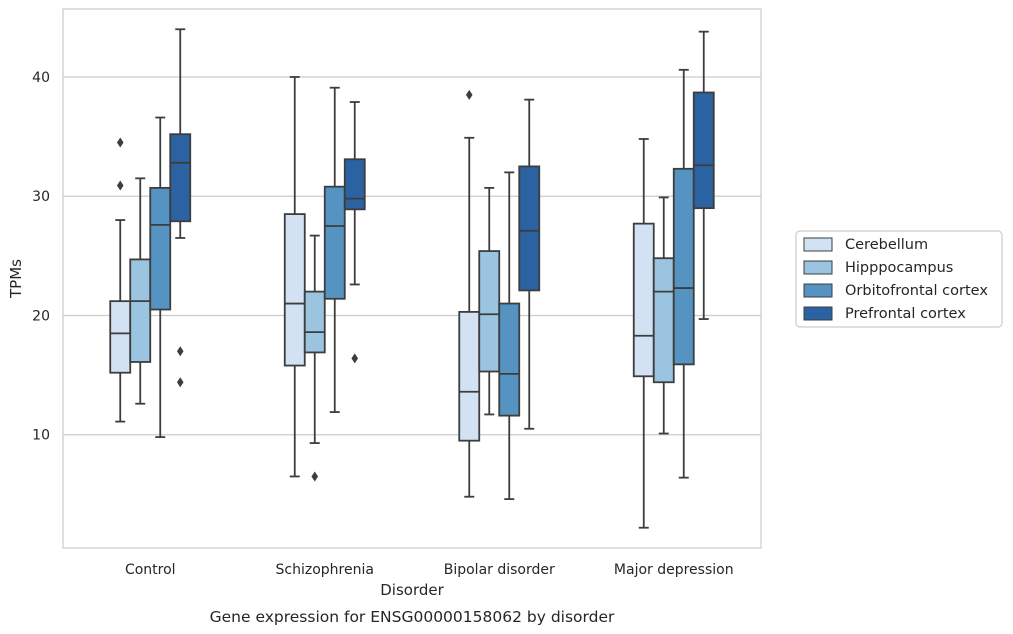  Describe the element at coordinates (150, 570) in the screenshot. I see `x-tick-label: Control` at that location.